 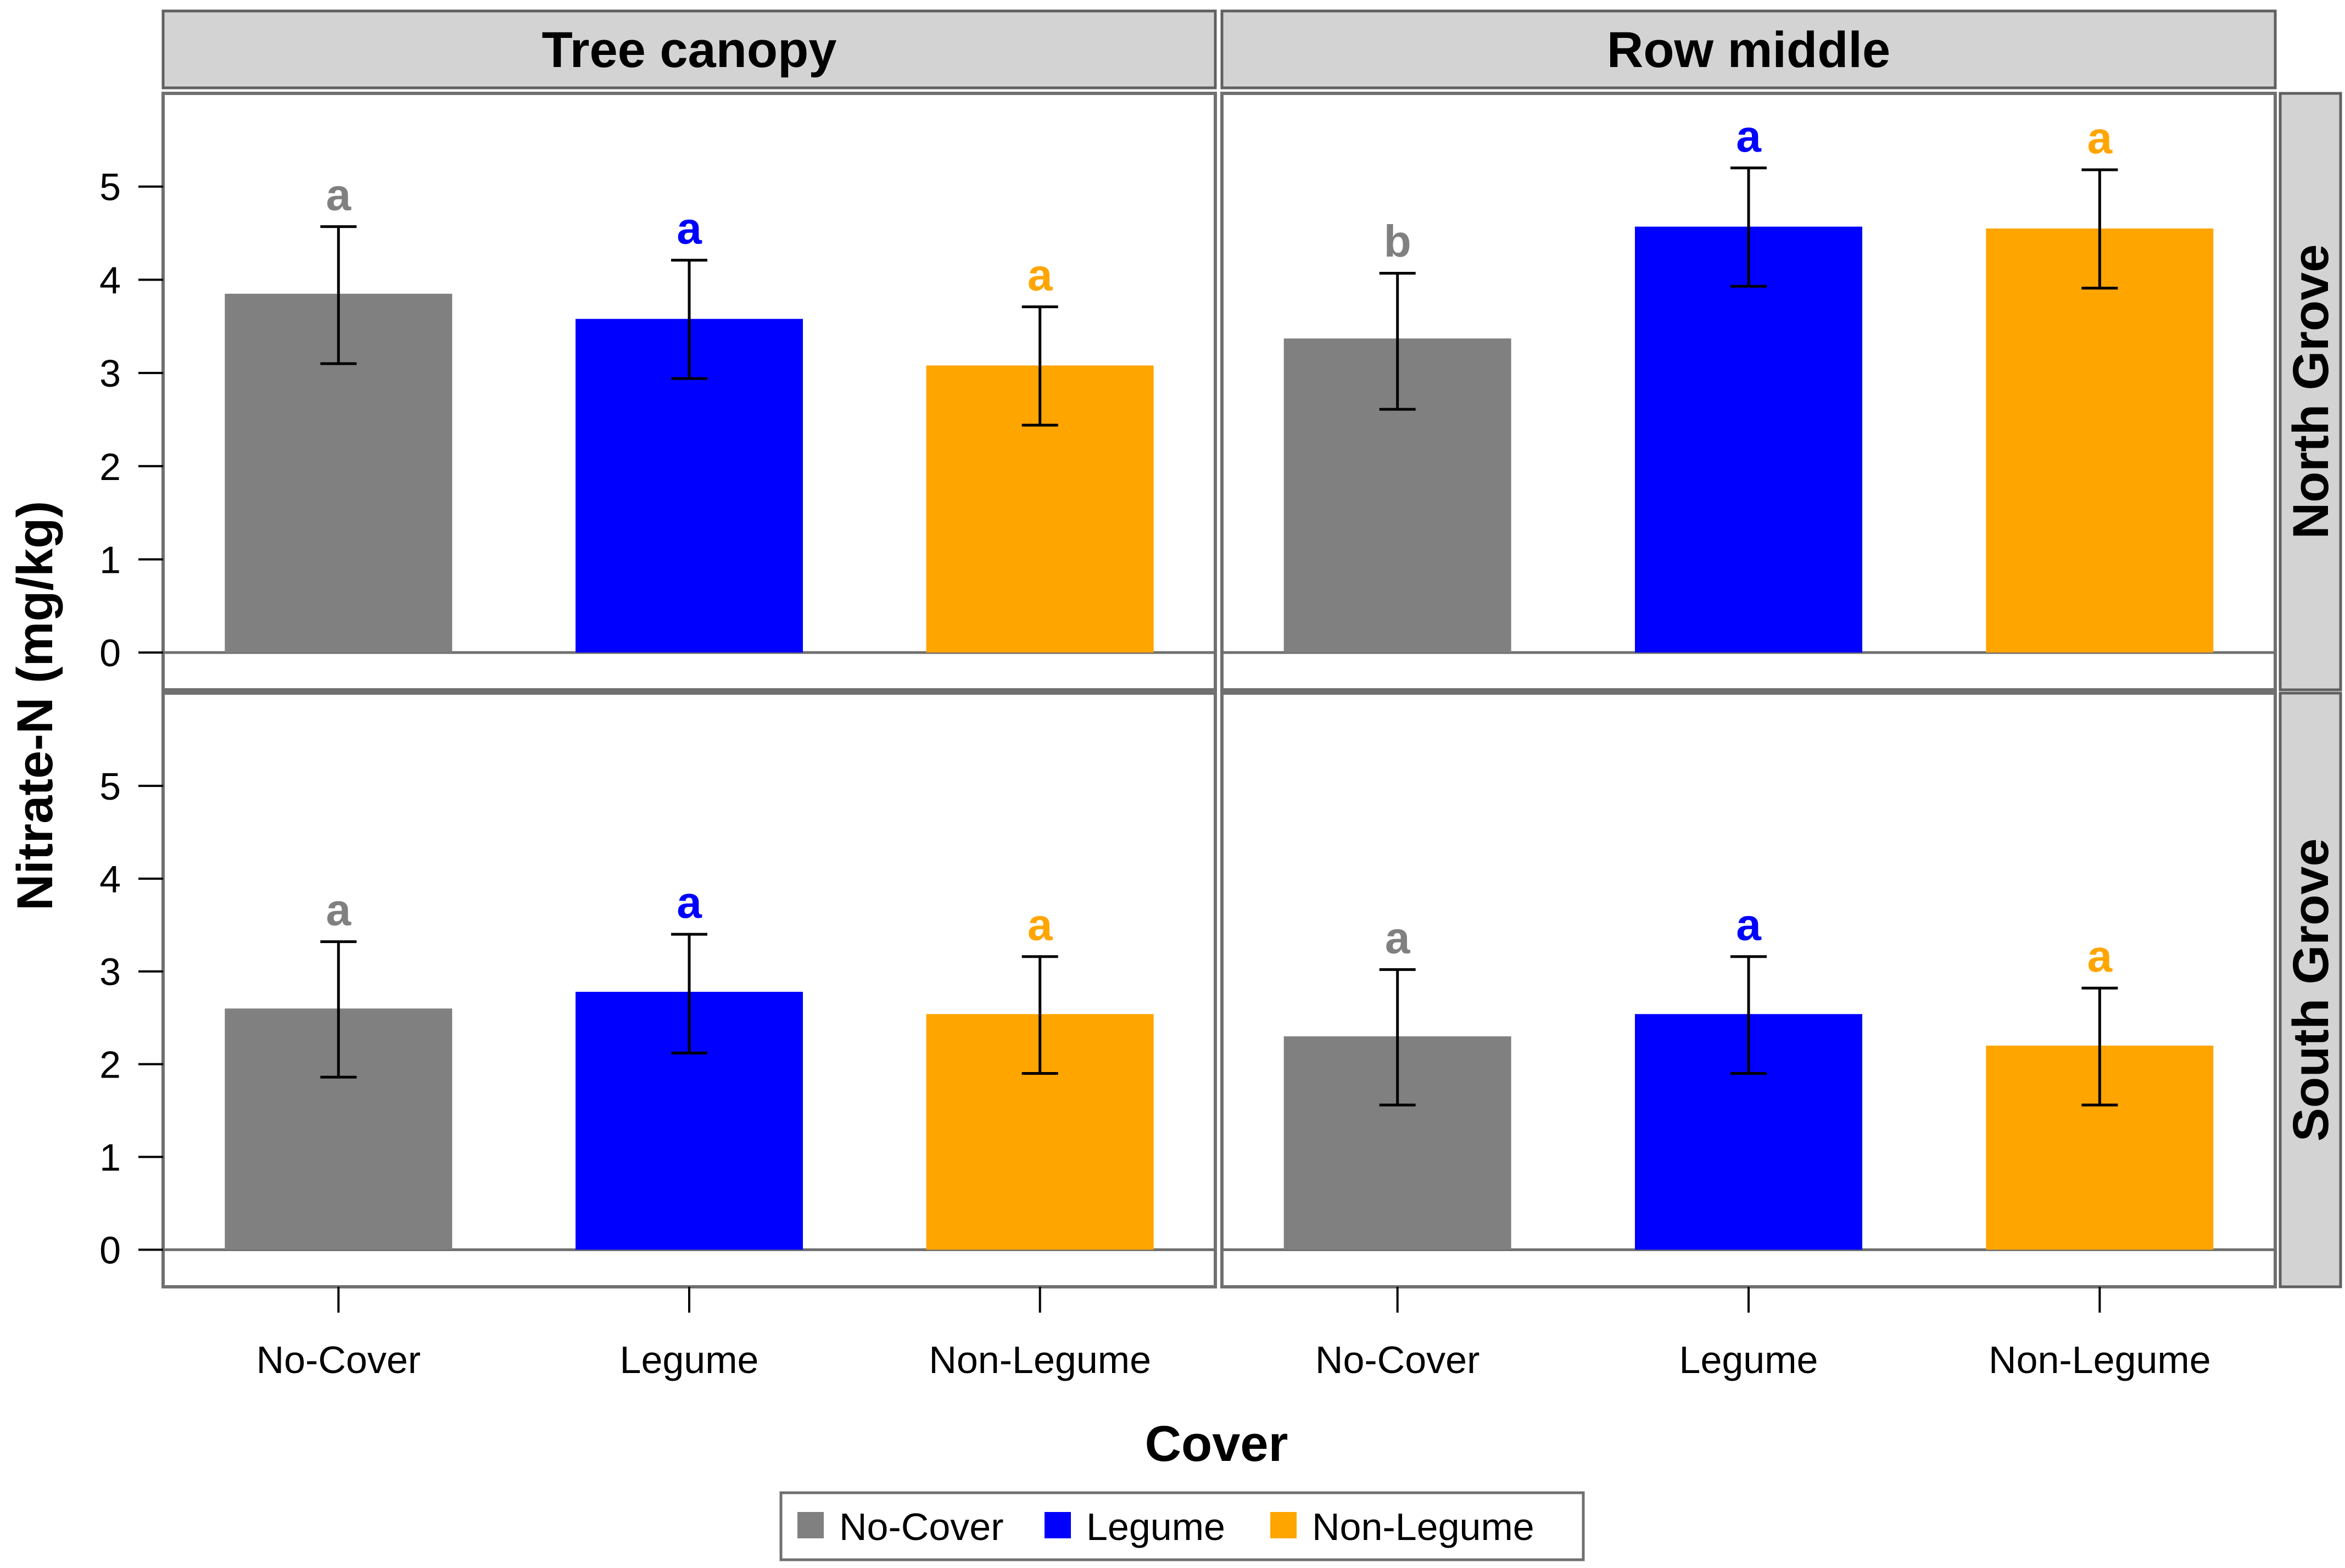 I want to click on y-axis-north-grove: 0 1 2 3 4 5, so click(x=131, y=420).